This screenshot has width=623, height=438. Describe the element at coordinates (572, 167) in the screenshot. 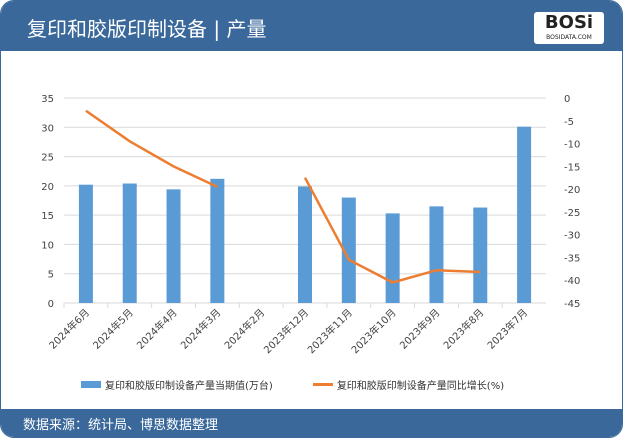

I see `y-right-tick-label: -15` at that location.